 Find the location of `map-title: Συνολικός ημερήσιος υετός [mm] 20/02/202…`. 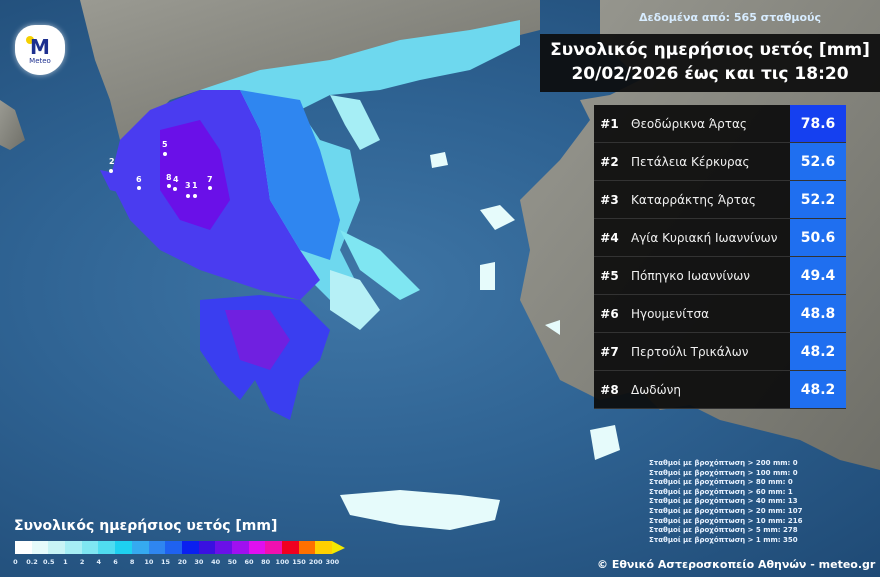

map-title: Συνολικός ημερήσιος υετός [mm] 20/02/202… is located at coordinates (710, 63).